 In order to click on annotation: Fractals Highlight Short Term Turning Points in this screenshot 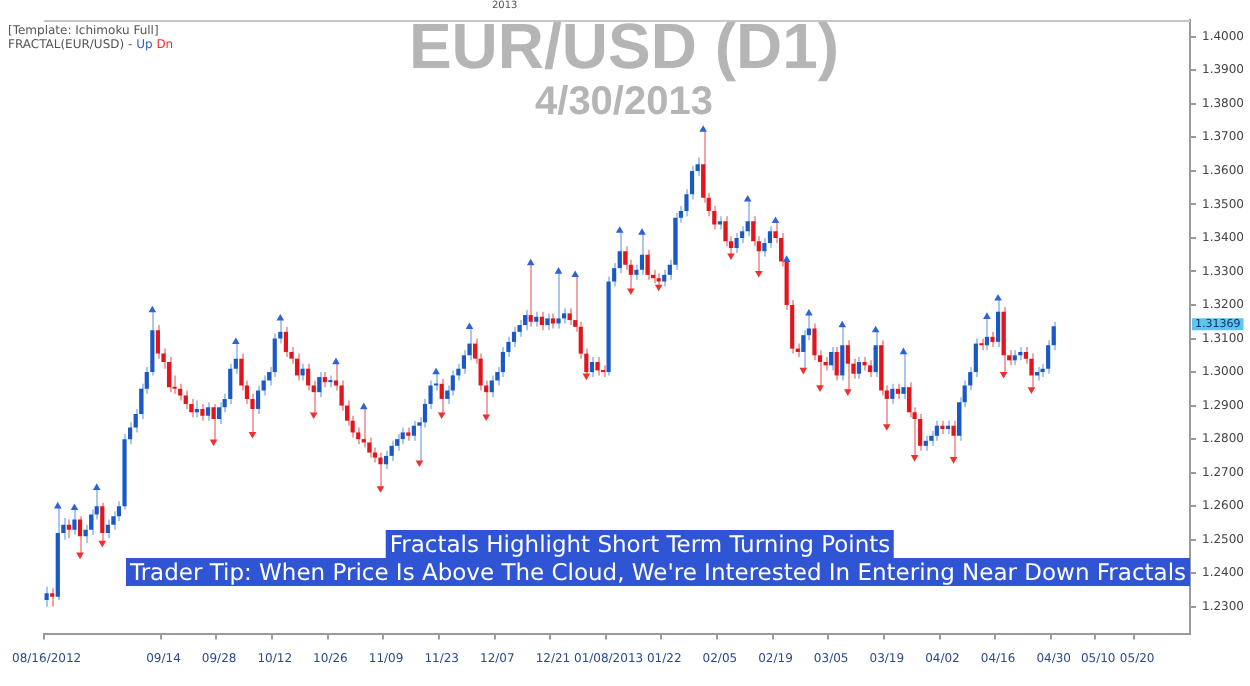, I will do `click(640, 544)`.